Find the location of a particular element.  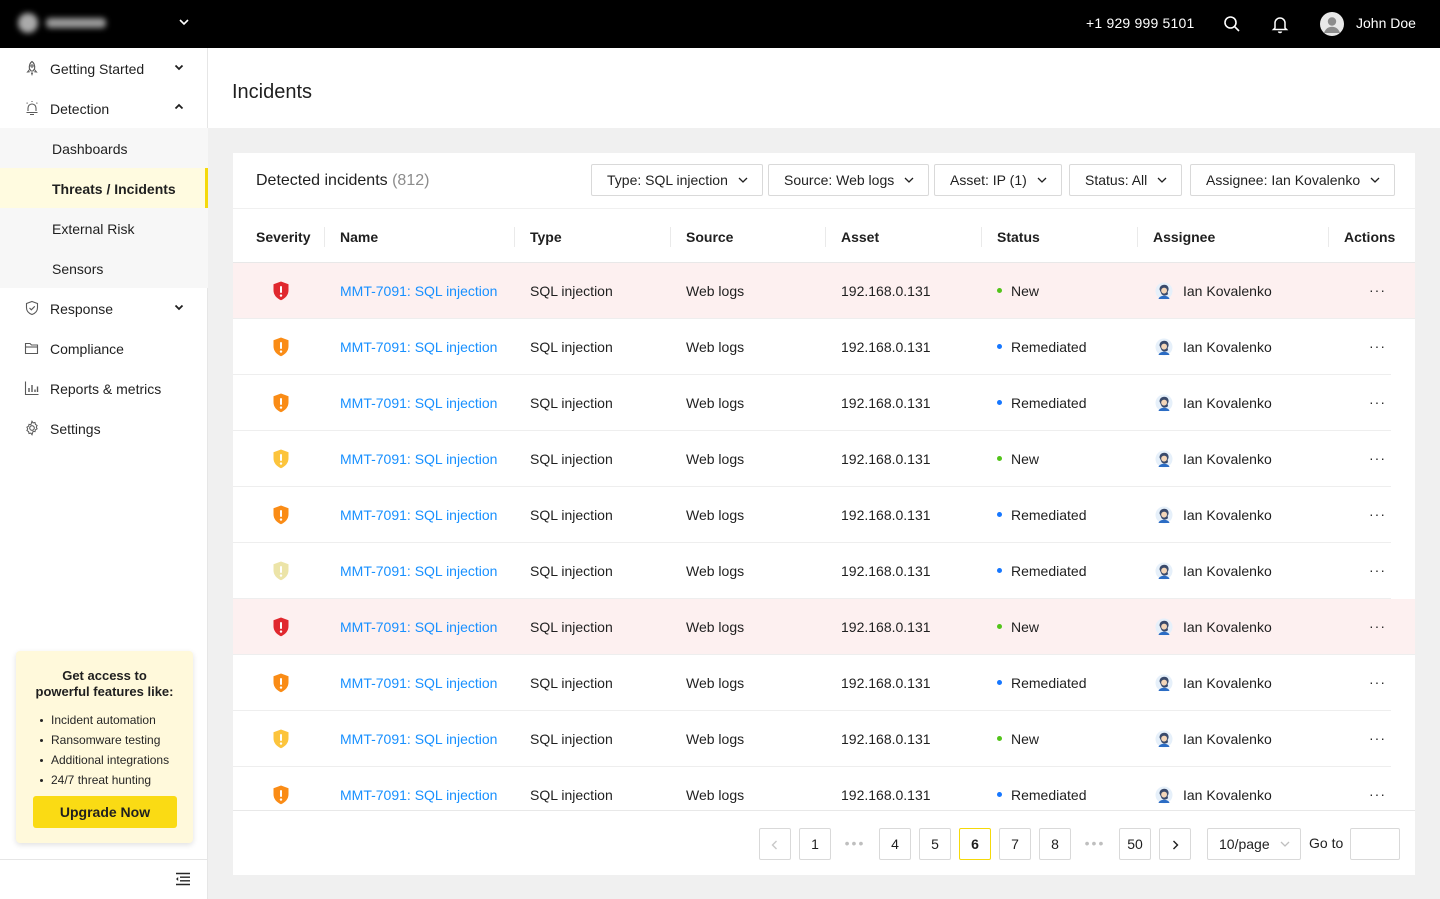

column-divider is located at coordinates (324, 237).